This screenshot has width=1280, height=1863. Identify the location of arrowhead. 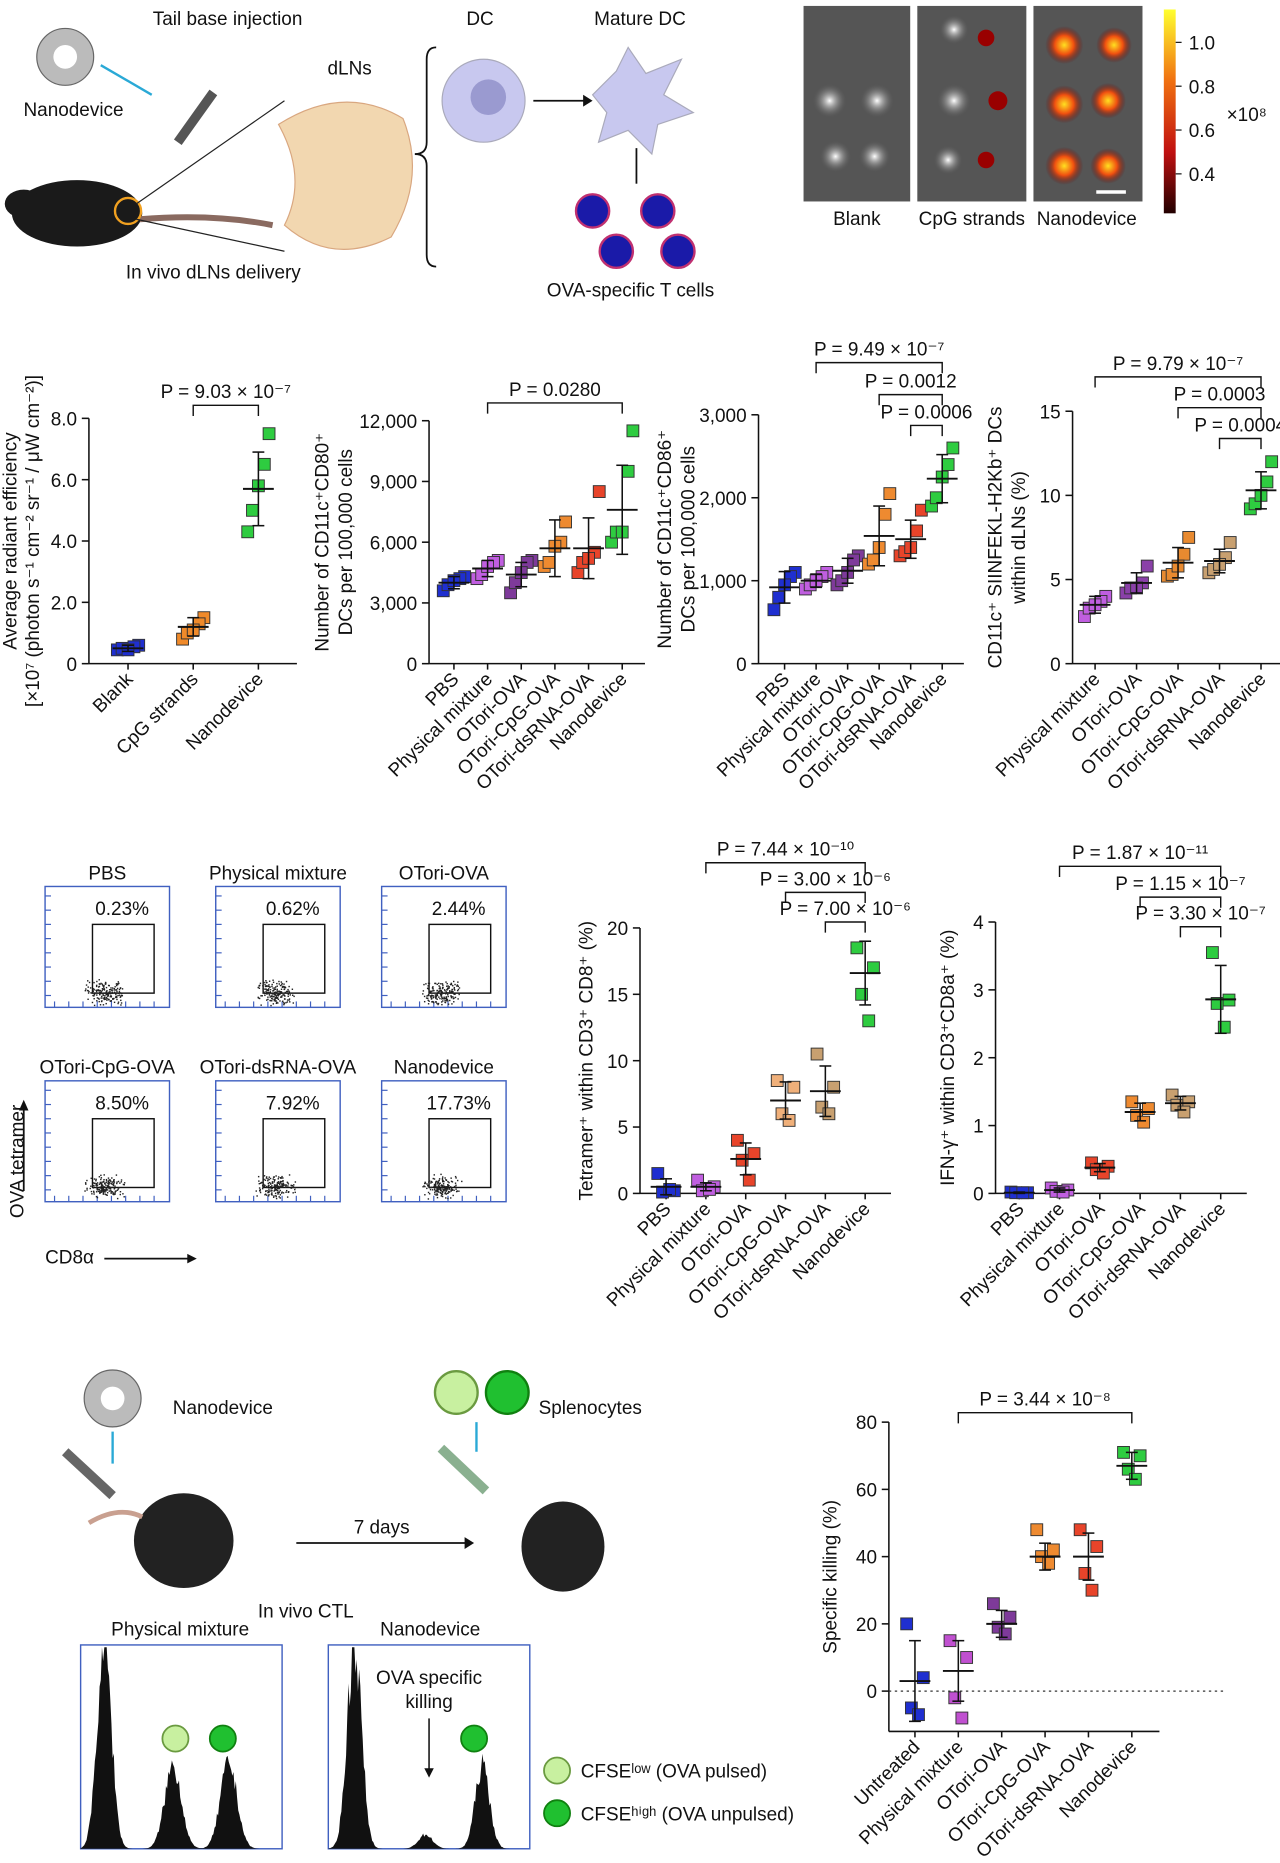
(24, 1105).